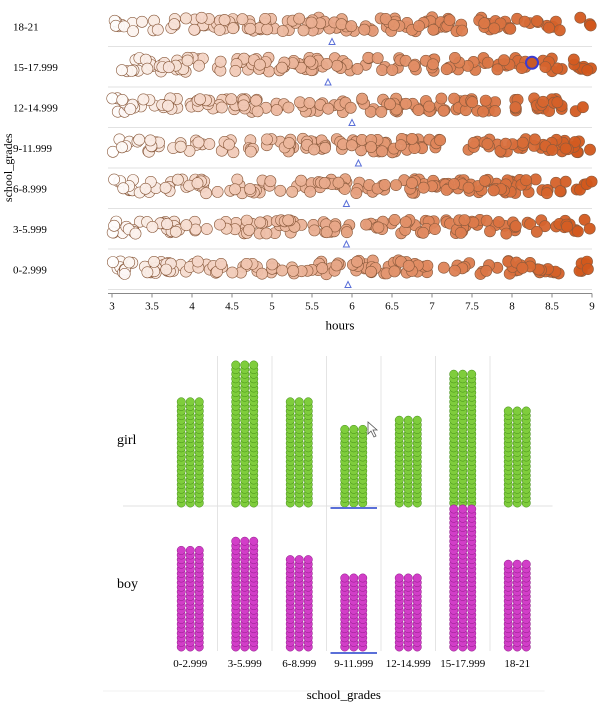 The image size is (598, 710). What do you see at coordinates (245, 664) in the screenshot?
I see `x-tick-label: 3-5.999` at bounding box center [245, 664].